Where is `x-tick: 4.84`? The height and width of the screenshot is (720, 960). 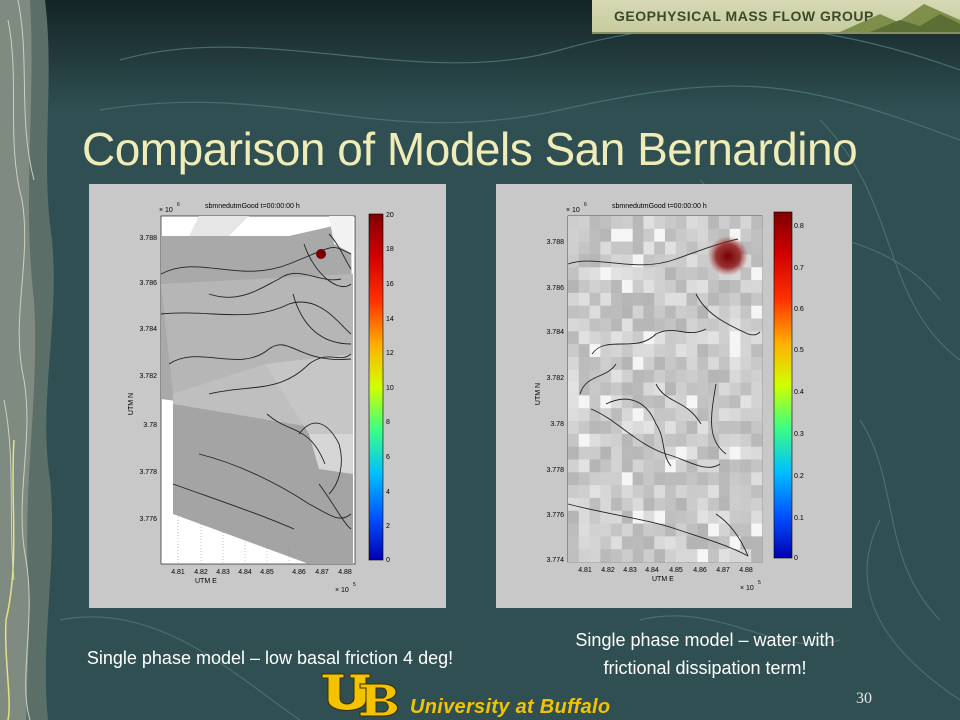
x-tick: 4.84 is located at coordinates (652, 570).